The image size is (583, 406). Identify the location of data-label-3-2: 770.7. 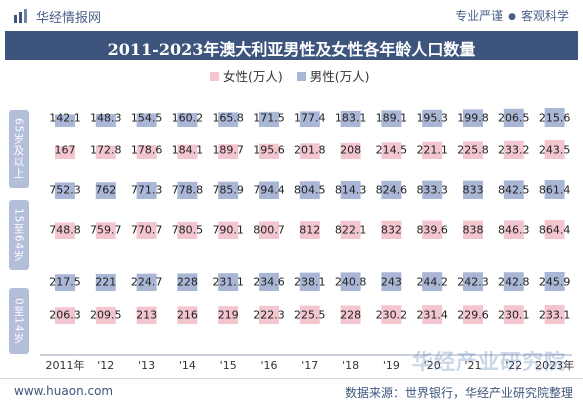
(147, 230).